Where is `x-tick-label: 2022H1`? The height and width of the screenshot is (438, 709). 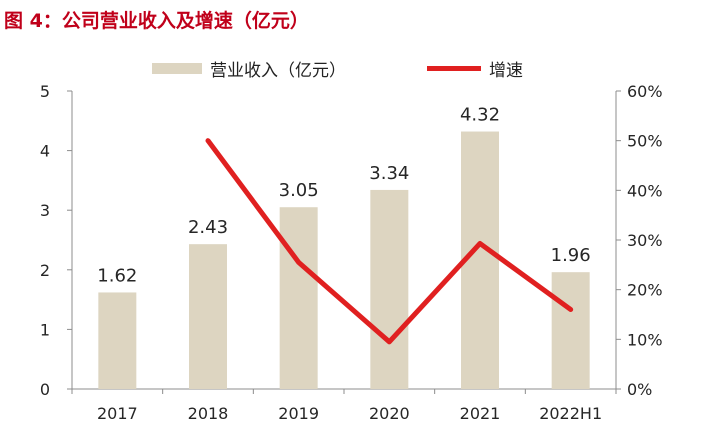 x-tick-label: 2022H1 is located at coordinates (570, 413).